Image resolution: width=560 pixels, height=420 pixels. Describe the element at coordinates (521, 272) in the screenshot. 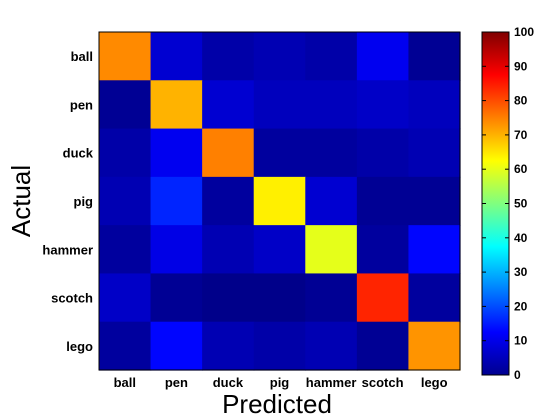

I see `colorbar-tick-label: 30` at that location.